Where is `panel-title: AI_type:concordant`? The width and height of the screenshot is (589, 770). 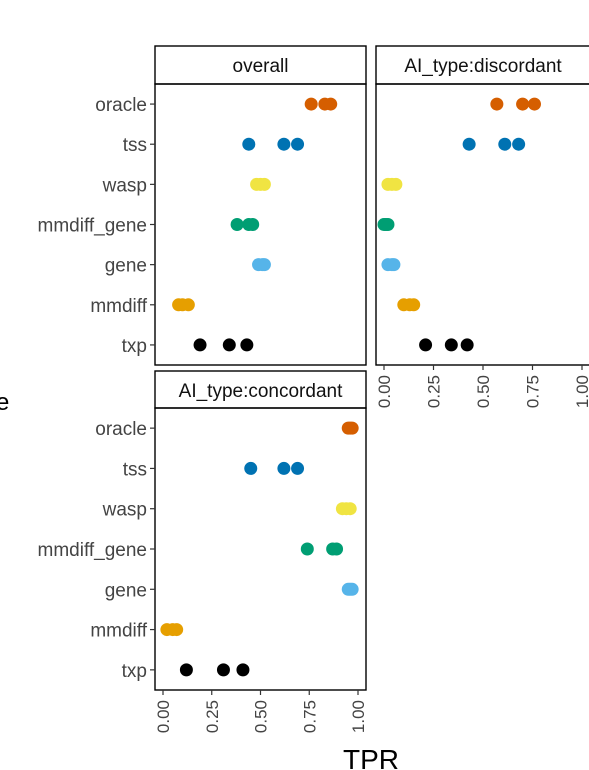 panel-title: AI_type:concordant is located at coordinates (261, 391).